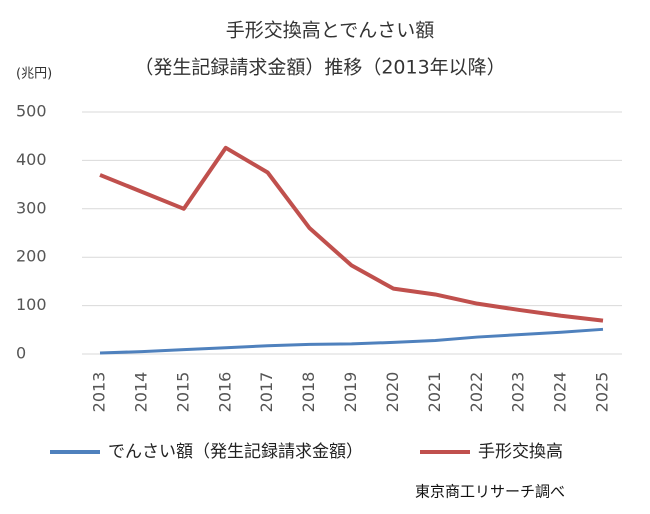 The image size is (650, 514). What do you see at coordinates (319, 68) in the screenshot?
I see `chart-subtitle: （発生記録請求金額）推移（2013年以降）` at bounding box center [319, 68].